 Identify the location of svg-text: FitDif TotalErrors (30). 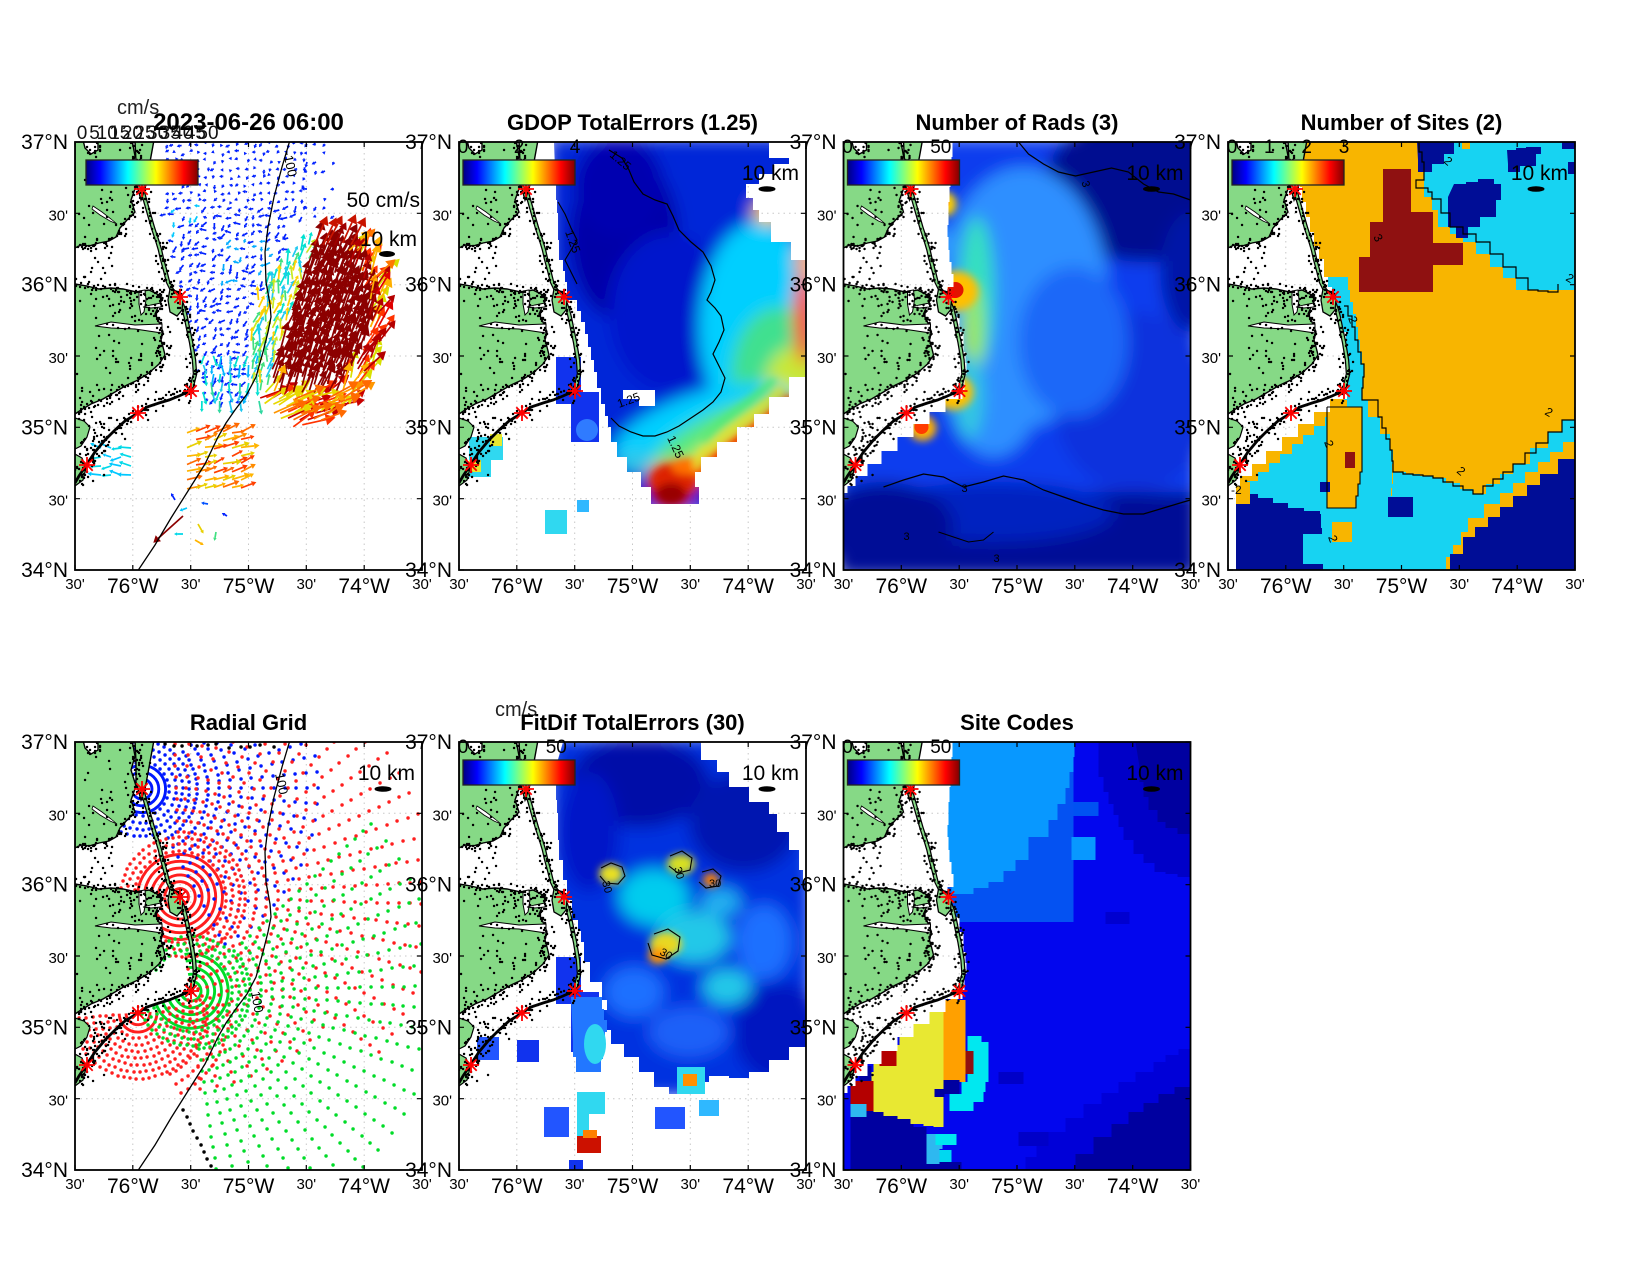
(632, 722).